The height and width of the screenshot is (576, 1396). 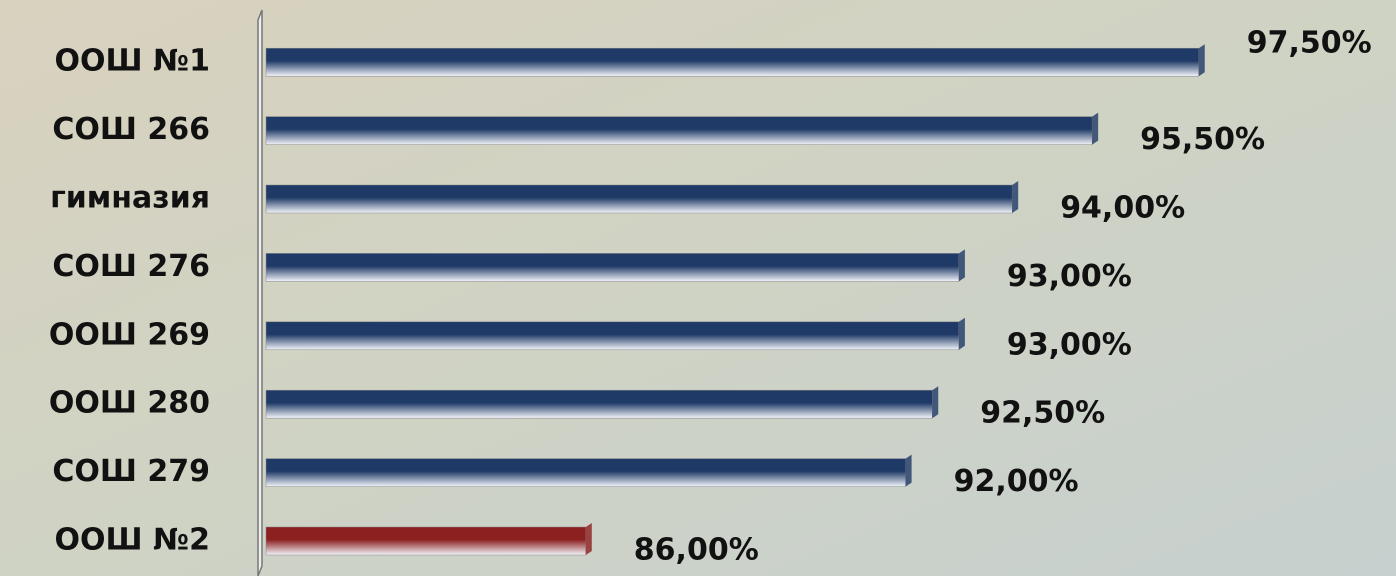 I want to click on axis-wall, so click(x=260, y=292).